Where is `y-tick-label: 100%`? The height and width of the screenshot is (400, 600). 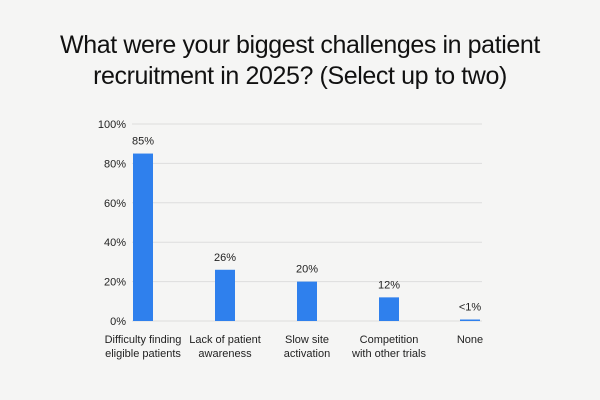 y-tick-label: 100% is located at coordinates (112, 125).